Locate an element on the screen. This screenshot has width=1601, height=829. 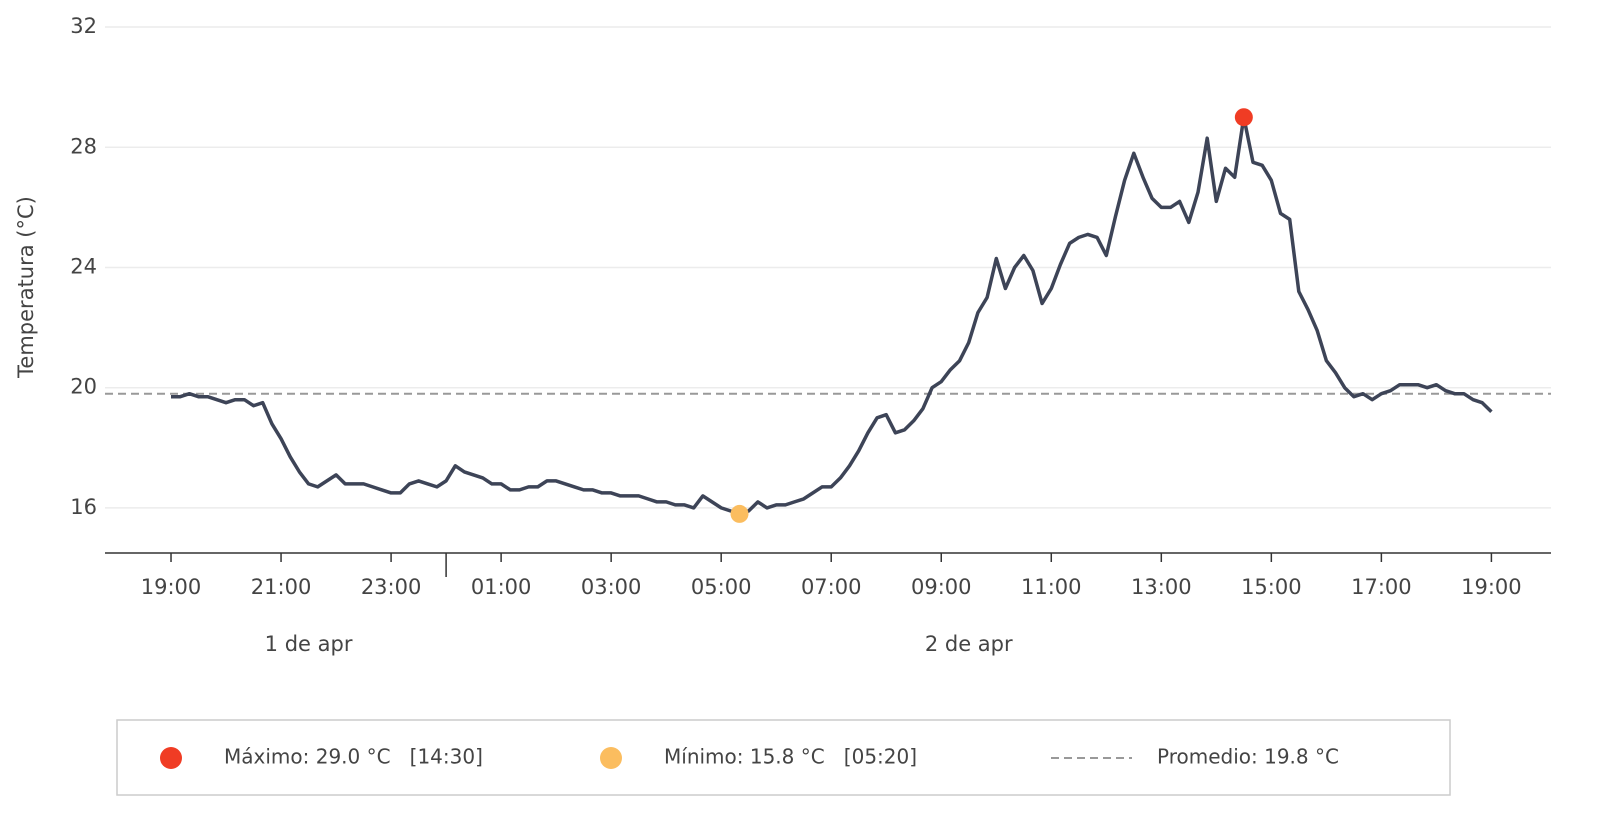
min-marker is located at coordinates (739, 513).